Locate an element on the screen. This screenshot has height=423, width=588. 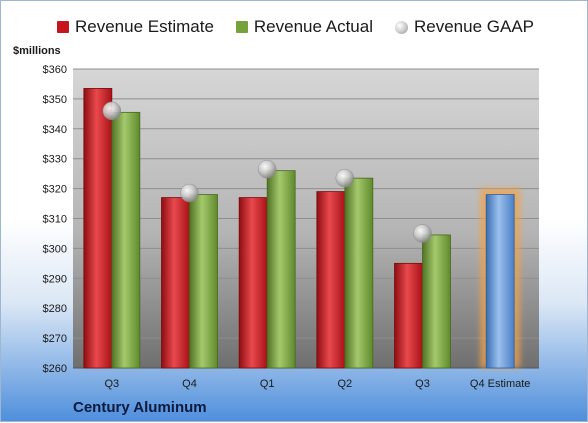
legend-item-actual: Revenue Actual is located at coordinates (304, 27).